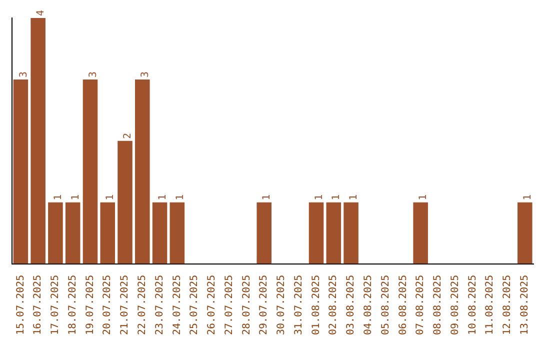 The image size is (540, 340). What do you see at coordinates (282, 305) in the screenshot?
I see `x-tick-label: 30.07.2025` at bounding box center [282, 305].